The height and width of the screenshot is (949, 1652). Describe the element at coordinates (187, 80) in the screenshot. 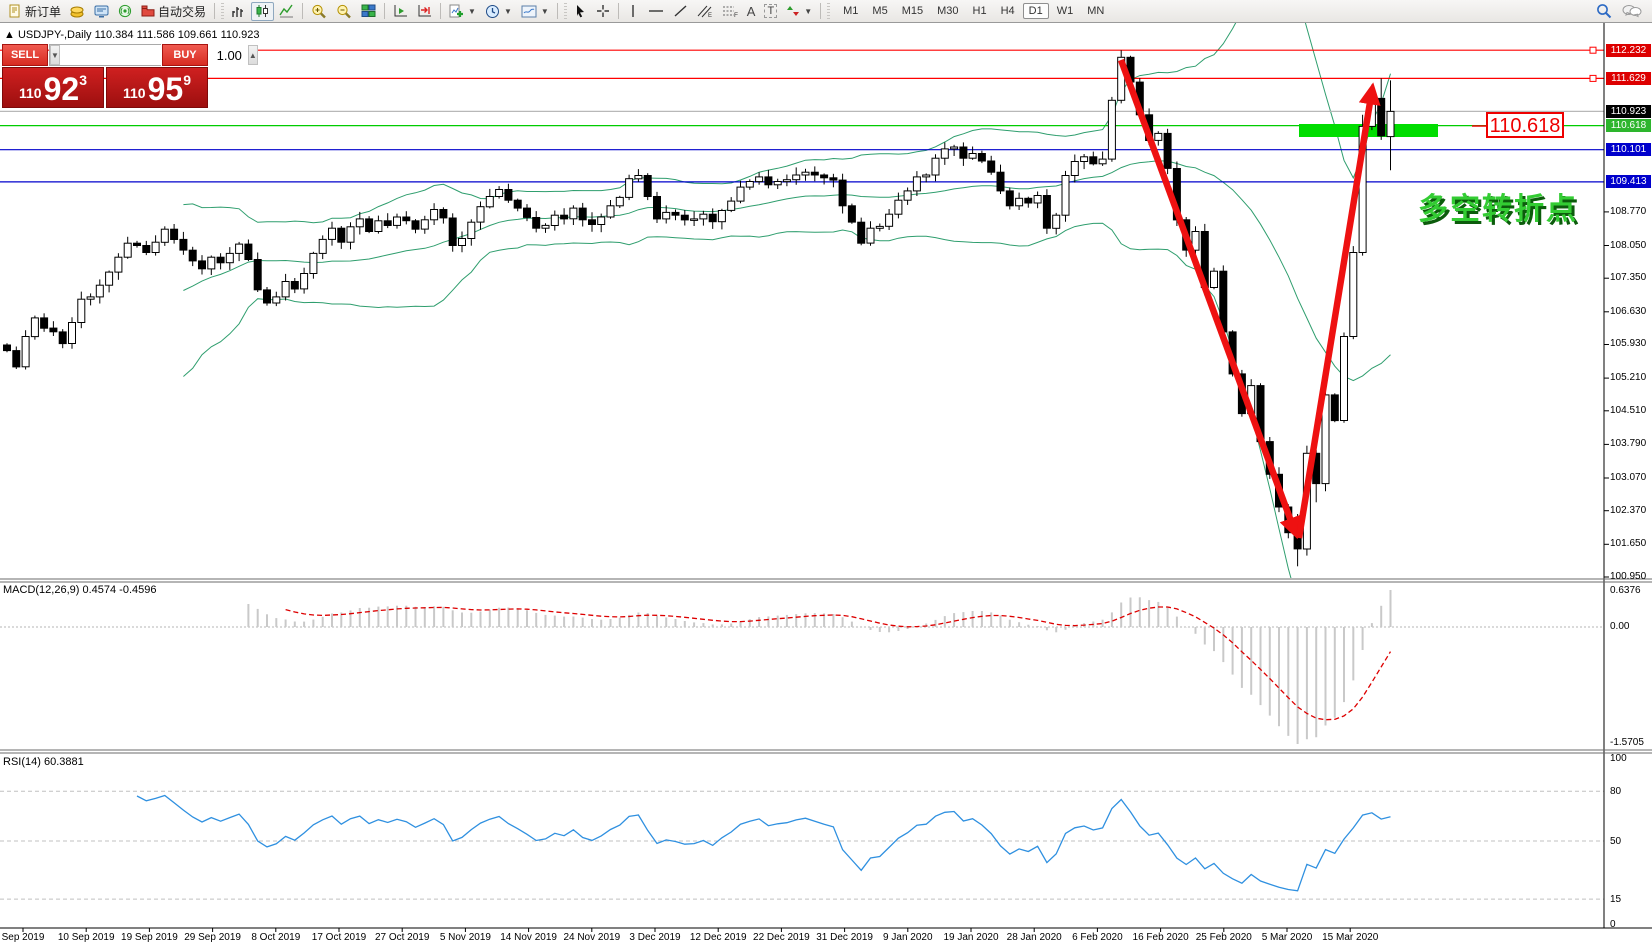

I see `buy-price-pip: 9` at that location.